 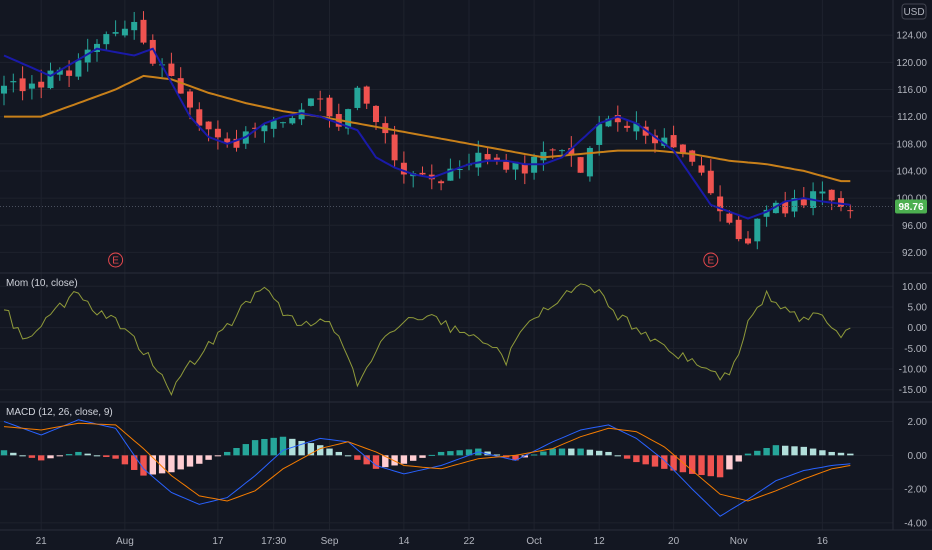 I want to click on macd-axis: 2.00 0.00 -2.00 -4.00, so click(x=915, y=473).